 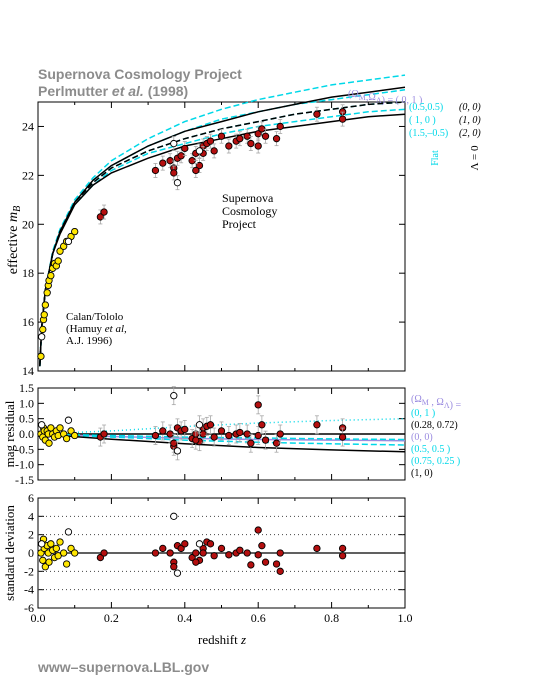 I want to click on legend-header-top-part: (Ω, so click(x=353, y=94).